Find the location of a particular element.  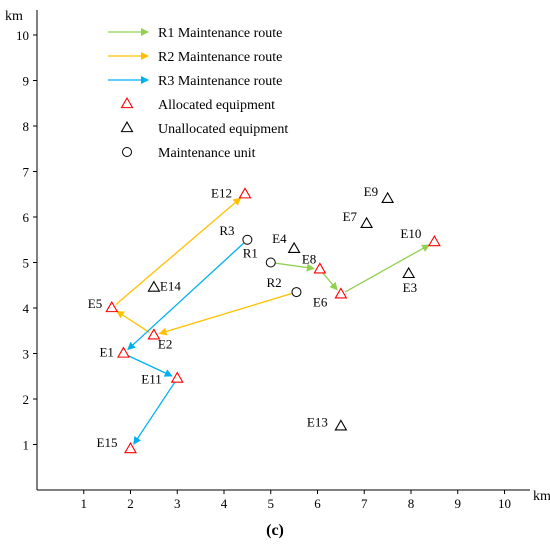

equipment-e2-marker is located at coordinates (154, 334).